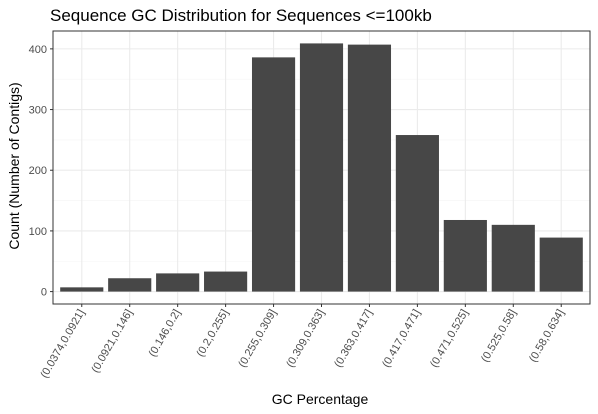 This screenshot has width=598, height=414. Describe the element at coordinates (38, 232) in the screenshot. I see `y-tick-label: 100` at that location.